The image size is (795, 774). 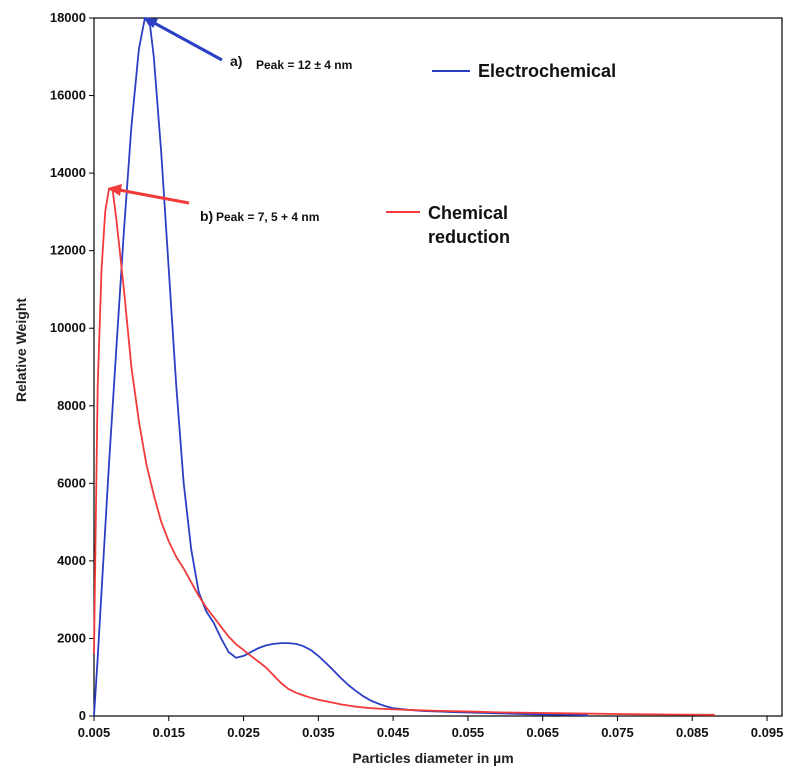 What do you see at coordinates (151, 196) in the screenshot?
I see `peak-b-arrow` at bounding box center [151, 196].